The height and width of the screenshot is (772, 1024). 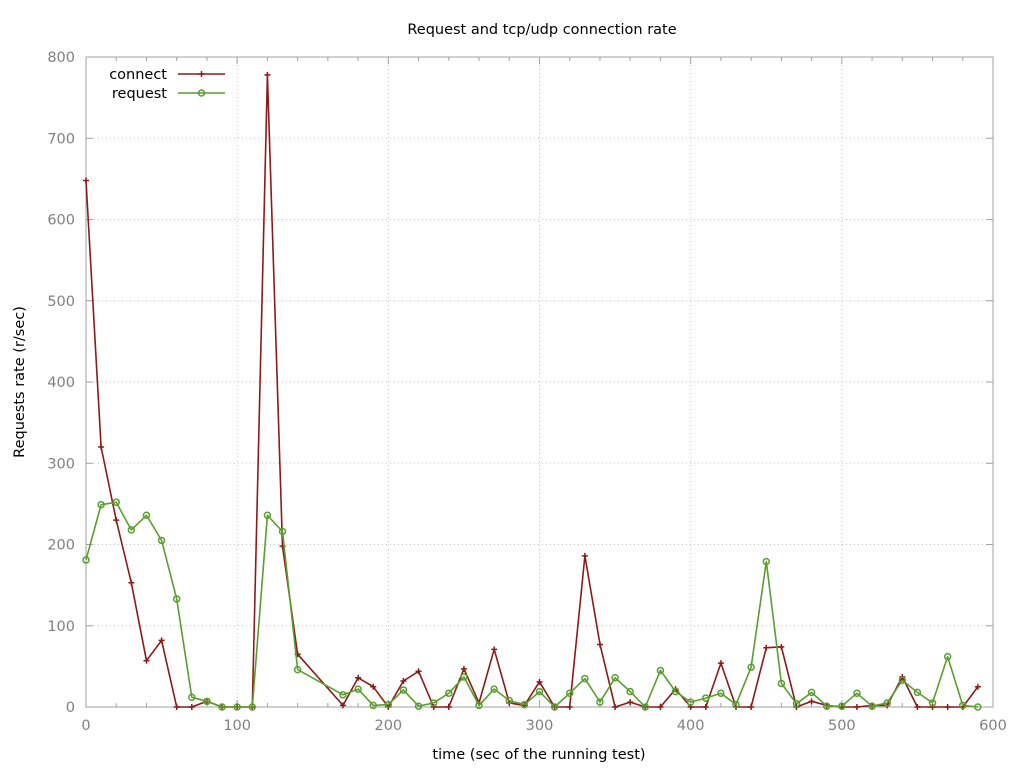 I want to click on x-tick-label: 300, so click(x=540, y=726).